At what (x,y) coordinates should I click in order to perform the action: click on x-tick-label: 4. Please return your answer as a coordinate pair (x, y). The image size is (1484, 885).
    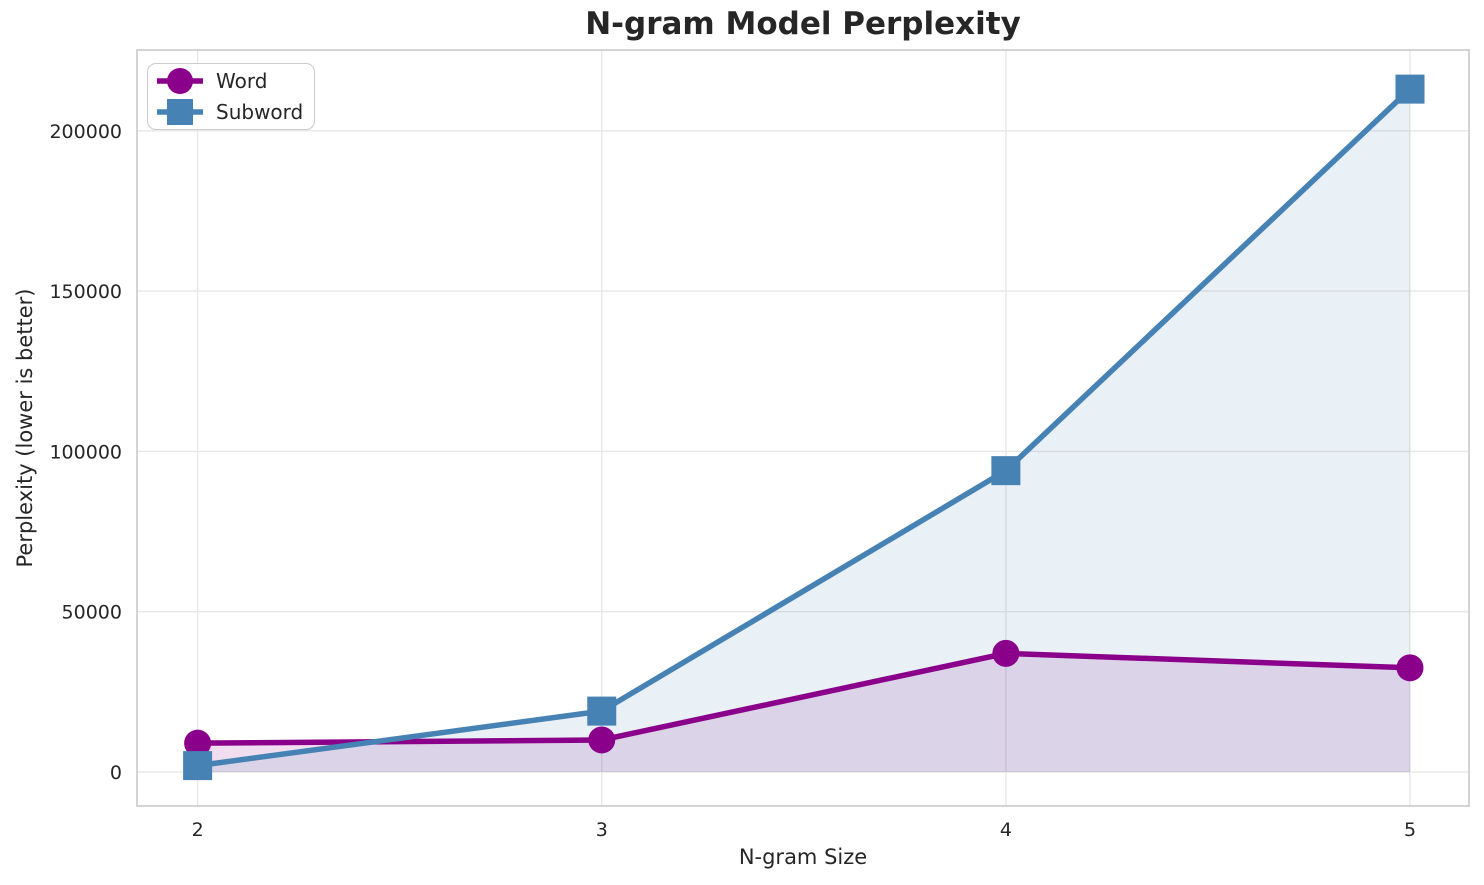
    Looking at the image, I should click on (1006, 830).